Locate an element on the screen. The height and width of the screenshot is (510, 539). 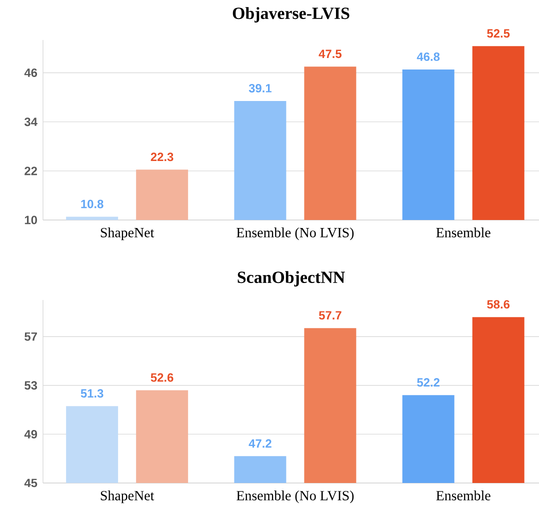
data-label: 47.5 is located at coordinates (330, 54).